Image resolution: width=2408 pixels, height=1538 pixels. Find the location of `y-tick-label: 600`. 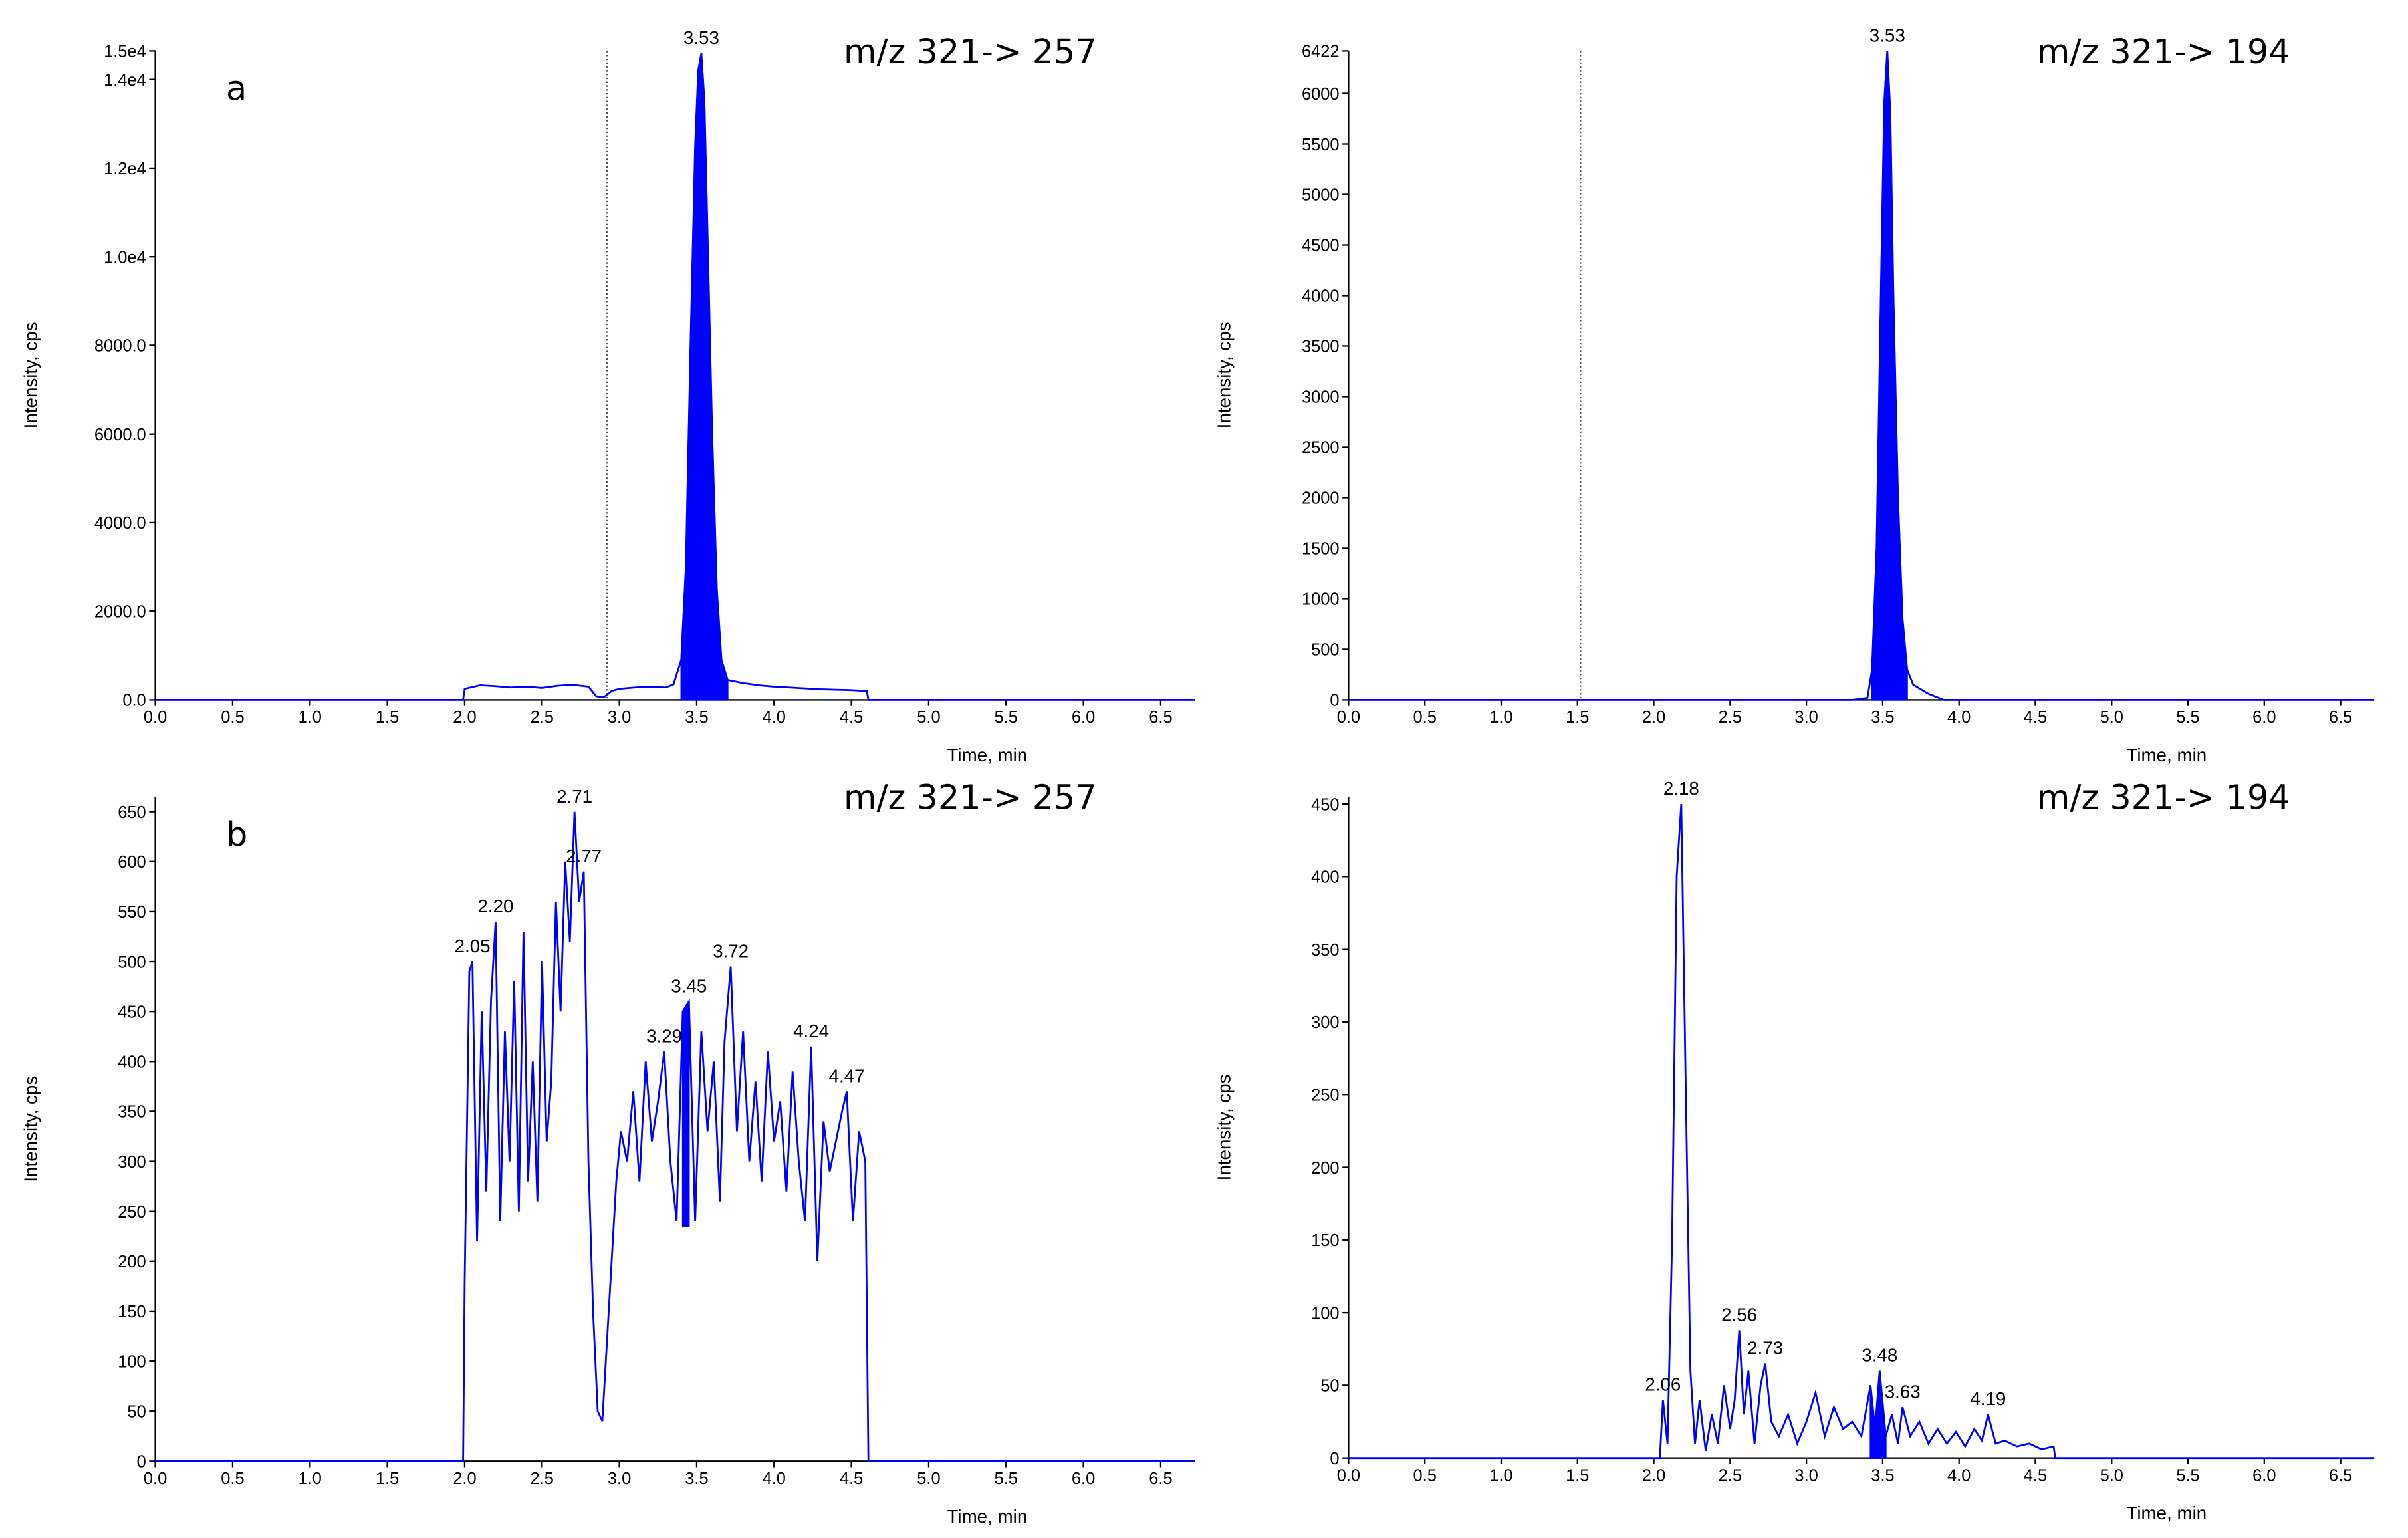

y-tick-label: 600 is located at coordinates (132, 862).